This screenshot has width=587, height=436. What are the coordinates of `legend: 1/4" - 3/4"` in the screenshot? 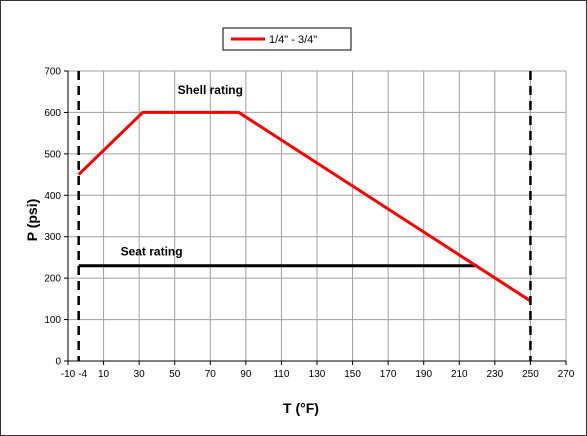 It's located at (287, 39).